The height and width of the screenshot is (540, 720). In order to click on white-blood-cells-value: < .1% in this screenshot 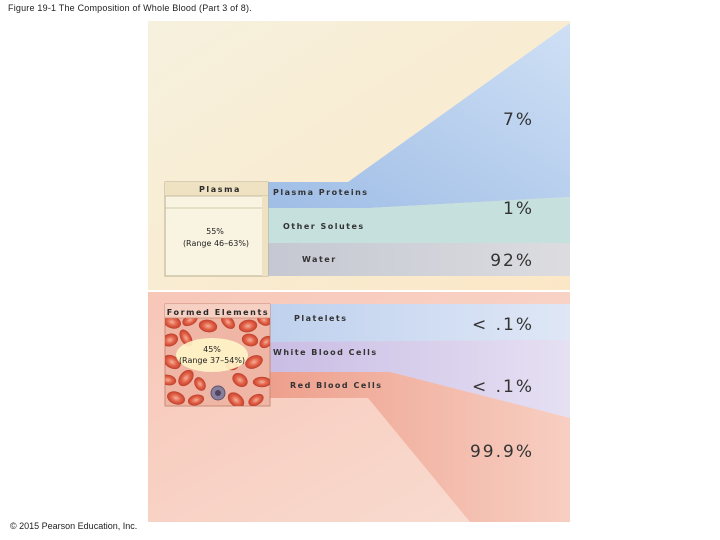, I will do `click(503, 387)`.